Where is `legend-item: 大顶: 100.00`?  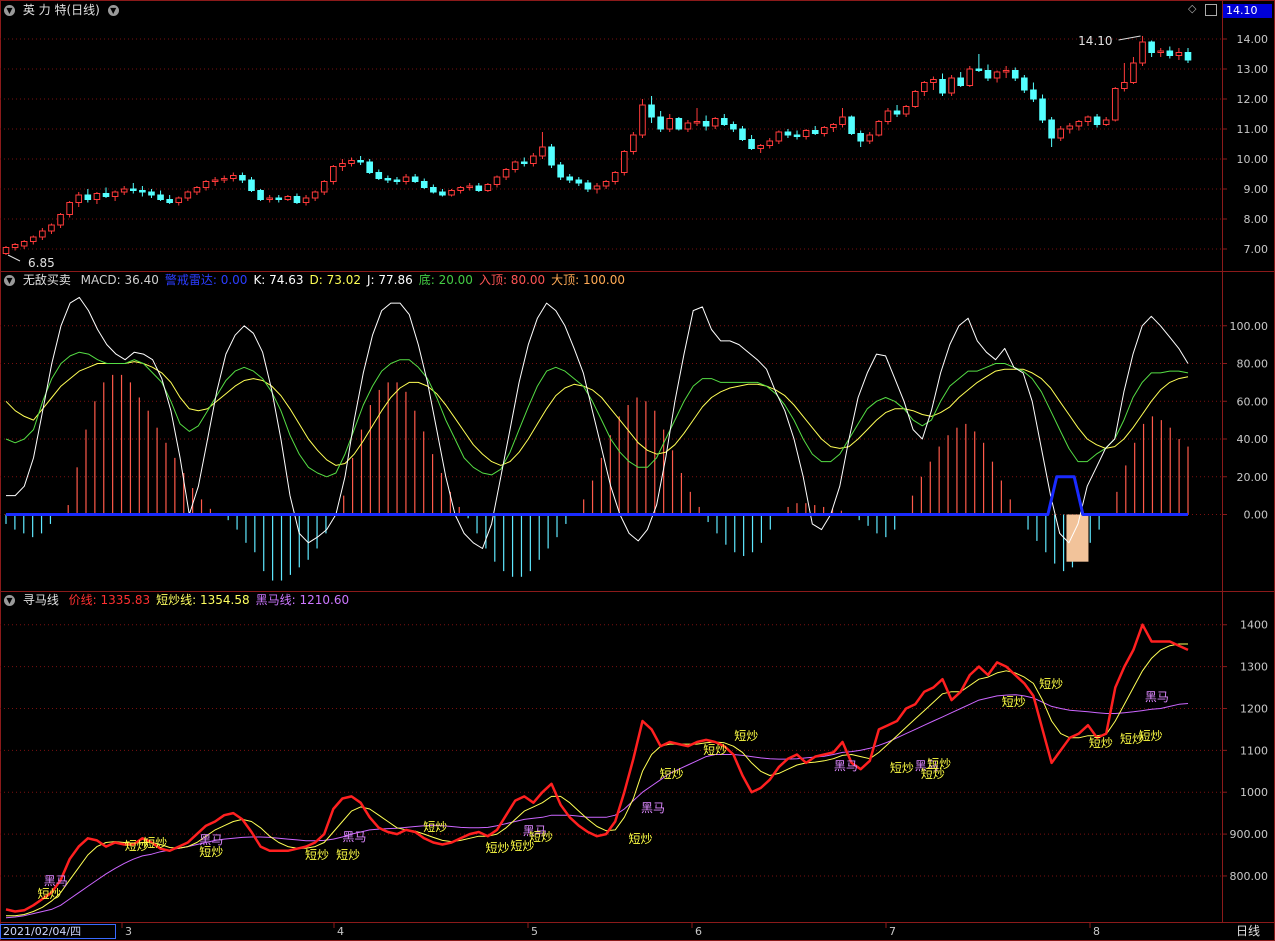 legend-item: 大顶: 100.00 is located at coordinates (588, 280).